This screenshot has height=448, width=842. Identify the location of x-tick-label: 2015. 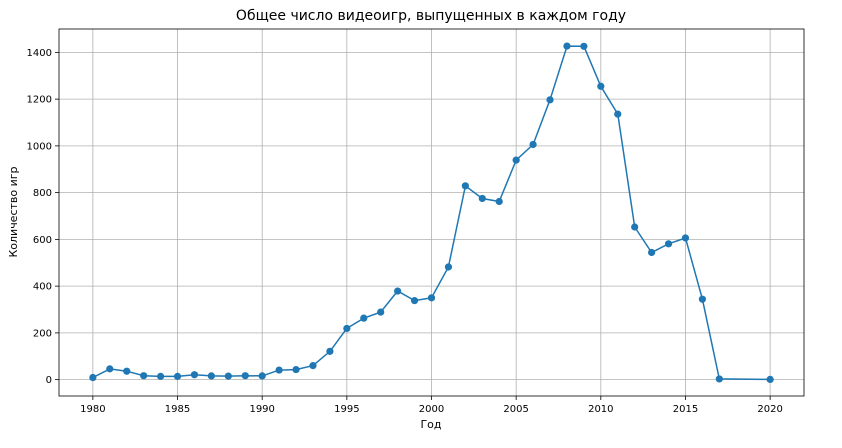
(685, 409).